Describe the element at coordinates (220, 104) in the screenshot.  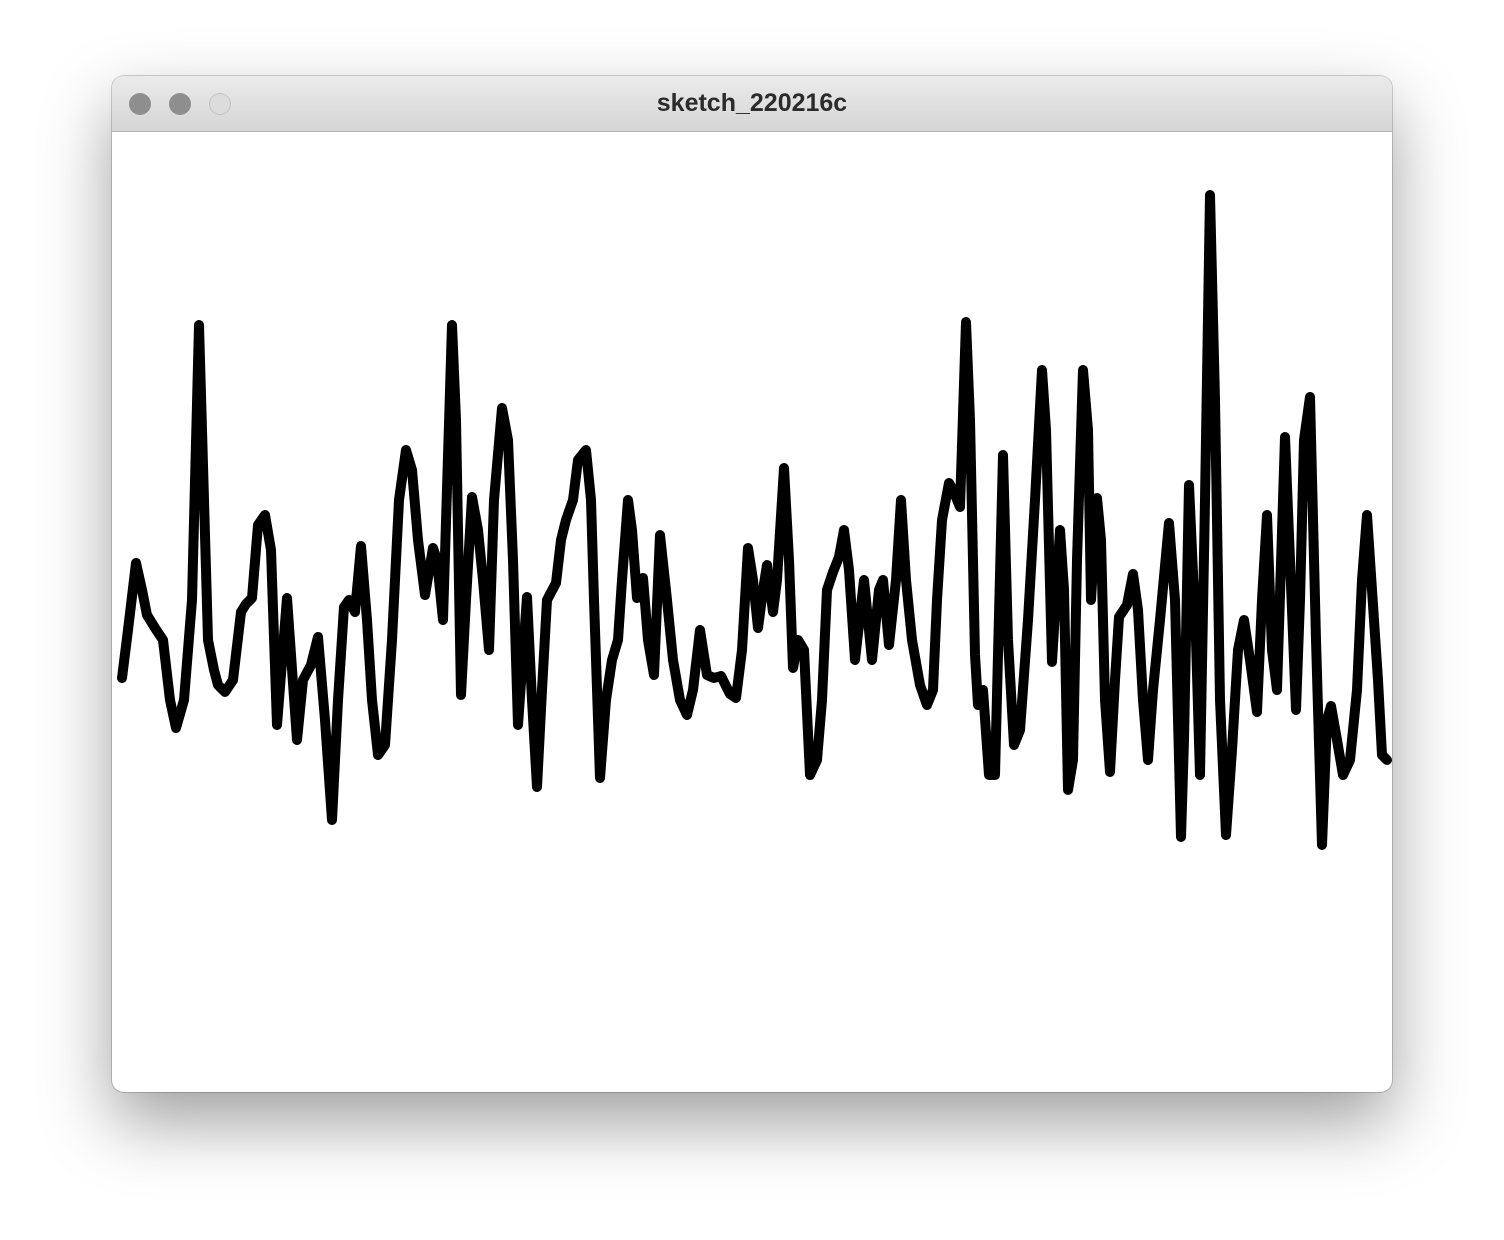
I see `zoom-button` at that location.